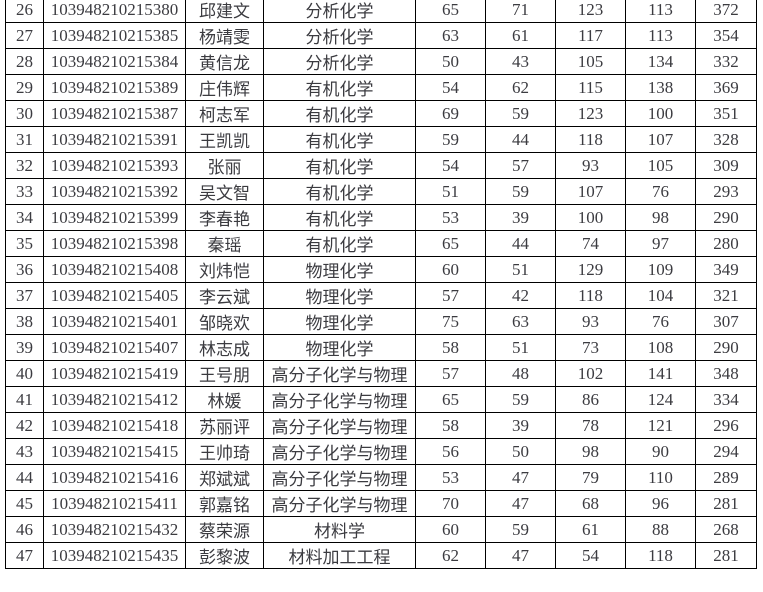 The image size is (763, 592). What do you see at coordinates (660, 269) in the screenshot?
I see `score-4-cell: 109` at bounding box center [660, 269].